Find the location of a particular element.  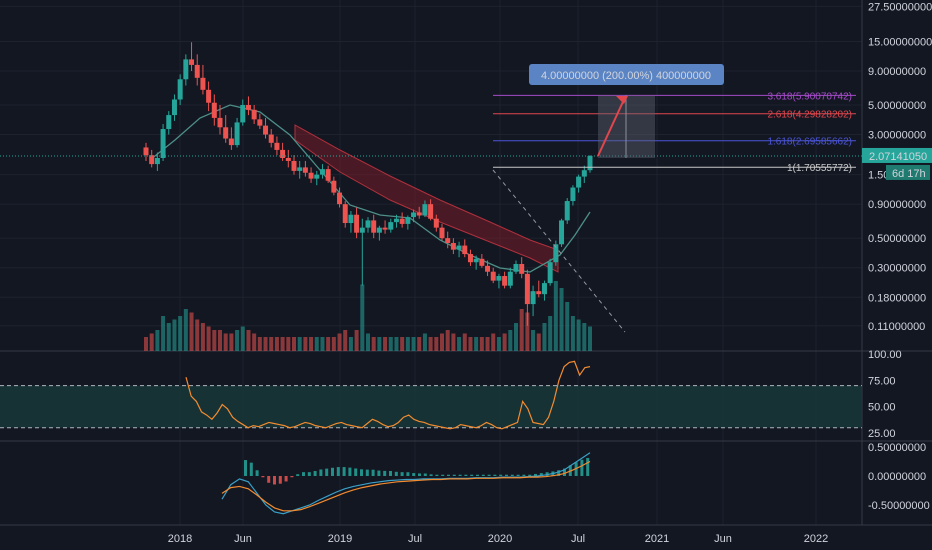

current-price-label: 2.07141050 is located at coordinates (898, 157).